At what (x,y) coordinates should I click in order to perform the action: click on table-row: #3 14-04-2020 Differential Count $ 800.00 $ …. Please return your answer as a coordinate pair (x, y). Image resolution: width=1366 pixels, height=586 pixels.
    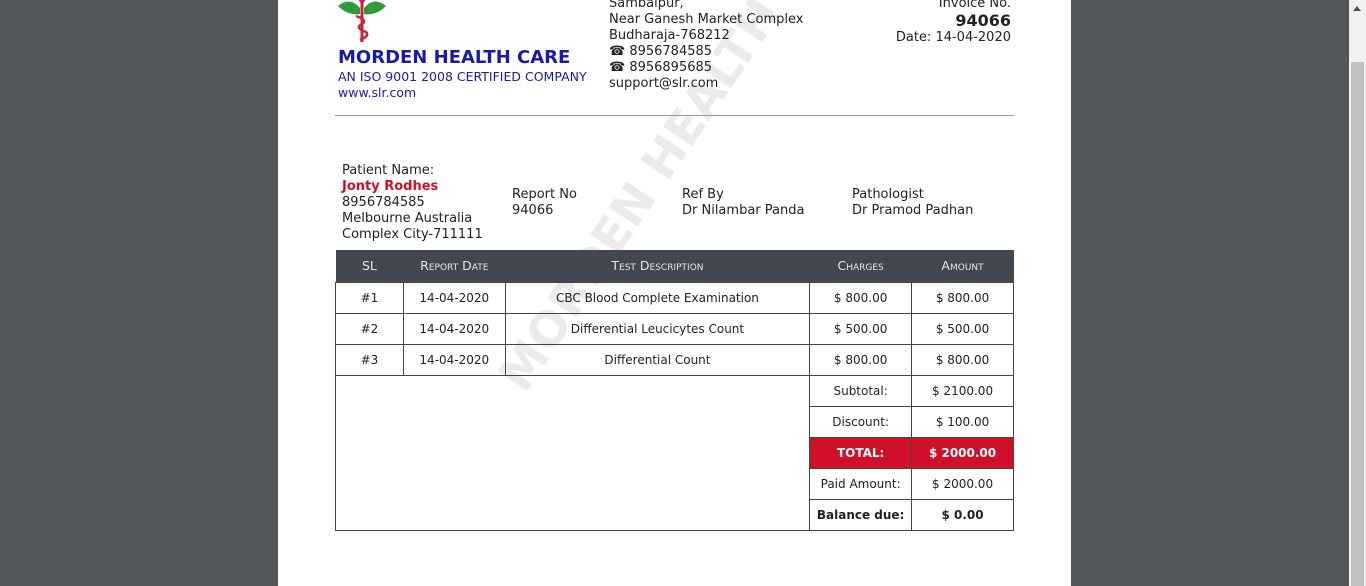
    Looking at the image, I should click on (674, 359).